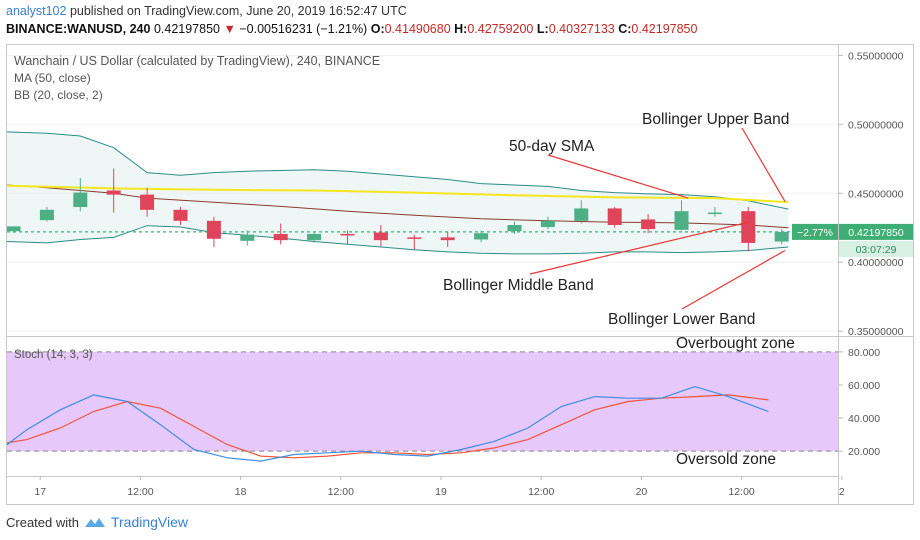 Image resolution: width=920 pixels, height=540 pixels. What do you see at coordinates (864, 452) in the screenshot?
I see `stoch-tick-label: 20.000` at bounding box center [864, 452].